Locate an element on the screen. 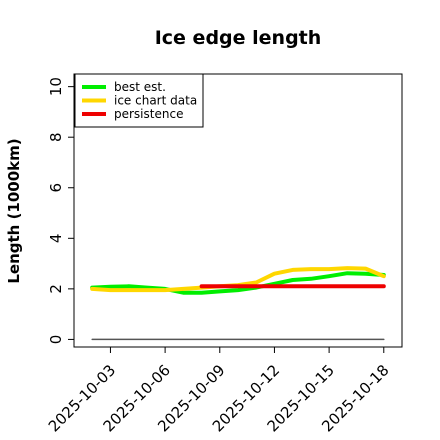  y-tick-label: 2 is located at coordinates (56, 289).